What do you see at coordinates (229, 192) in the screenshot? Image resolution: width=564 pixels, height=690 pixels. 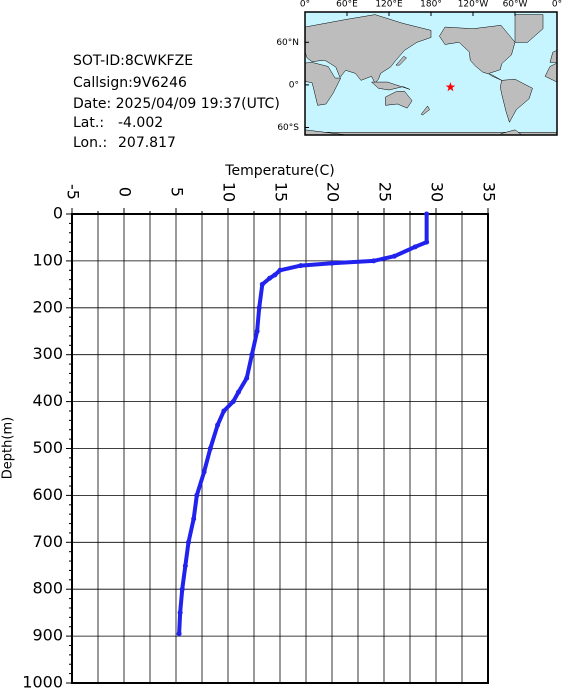 I see `x-tick-label: 10` at bounding box center [229, 192].